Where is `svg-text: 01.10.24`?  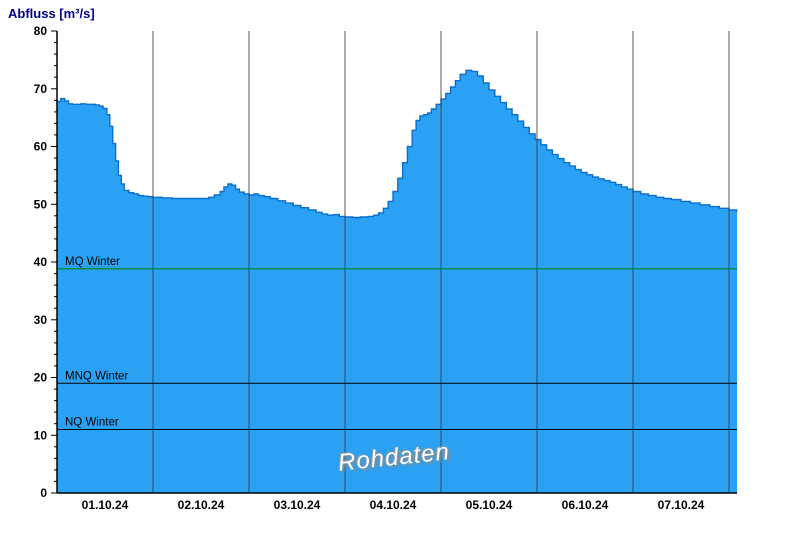 svg-text: 01.10.24 is located at coordinates (105, 505).